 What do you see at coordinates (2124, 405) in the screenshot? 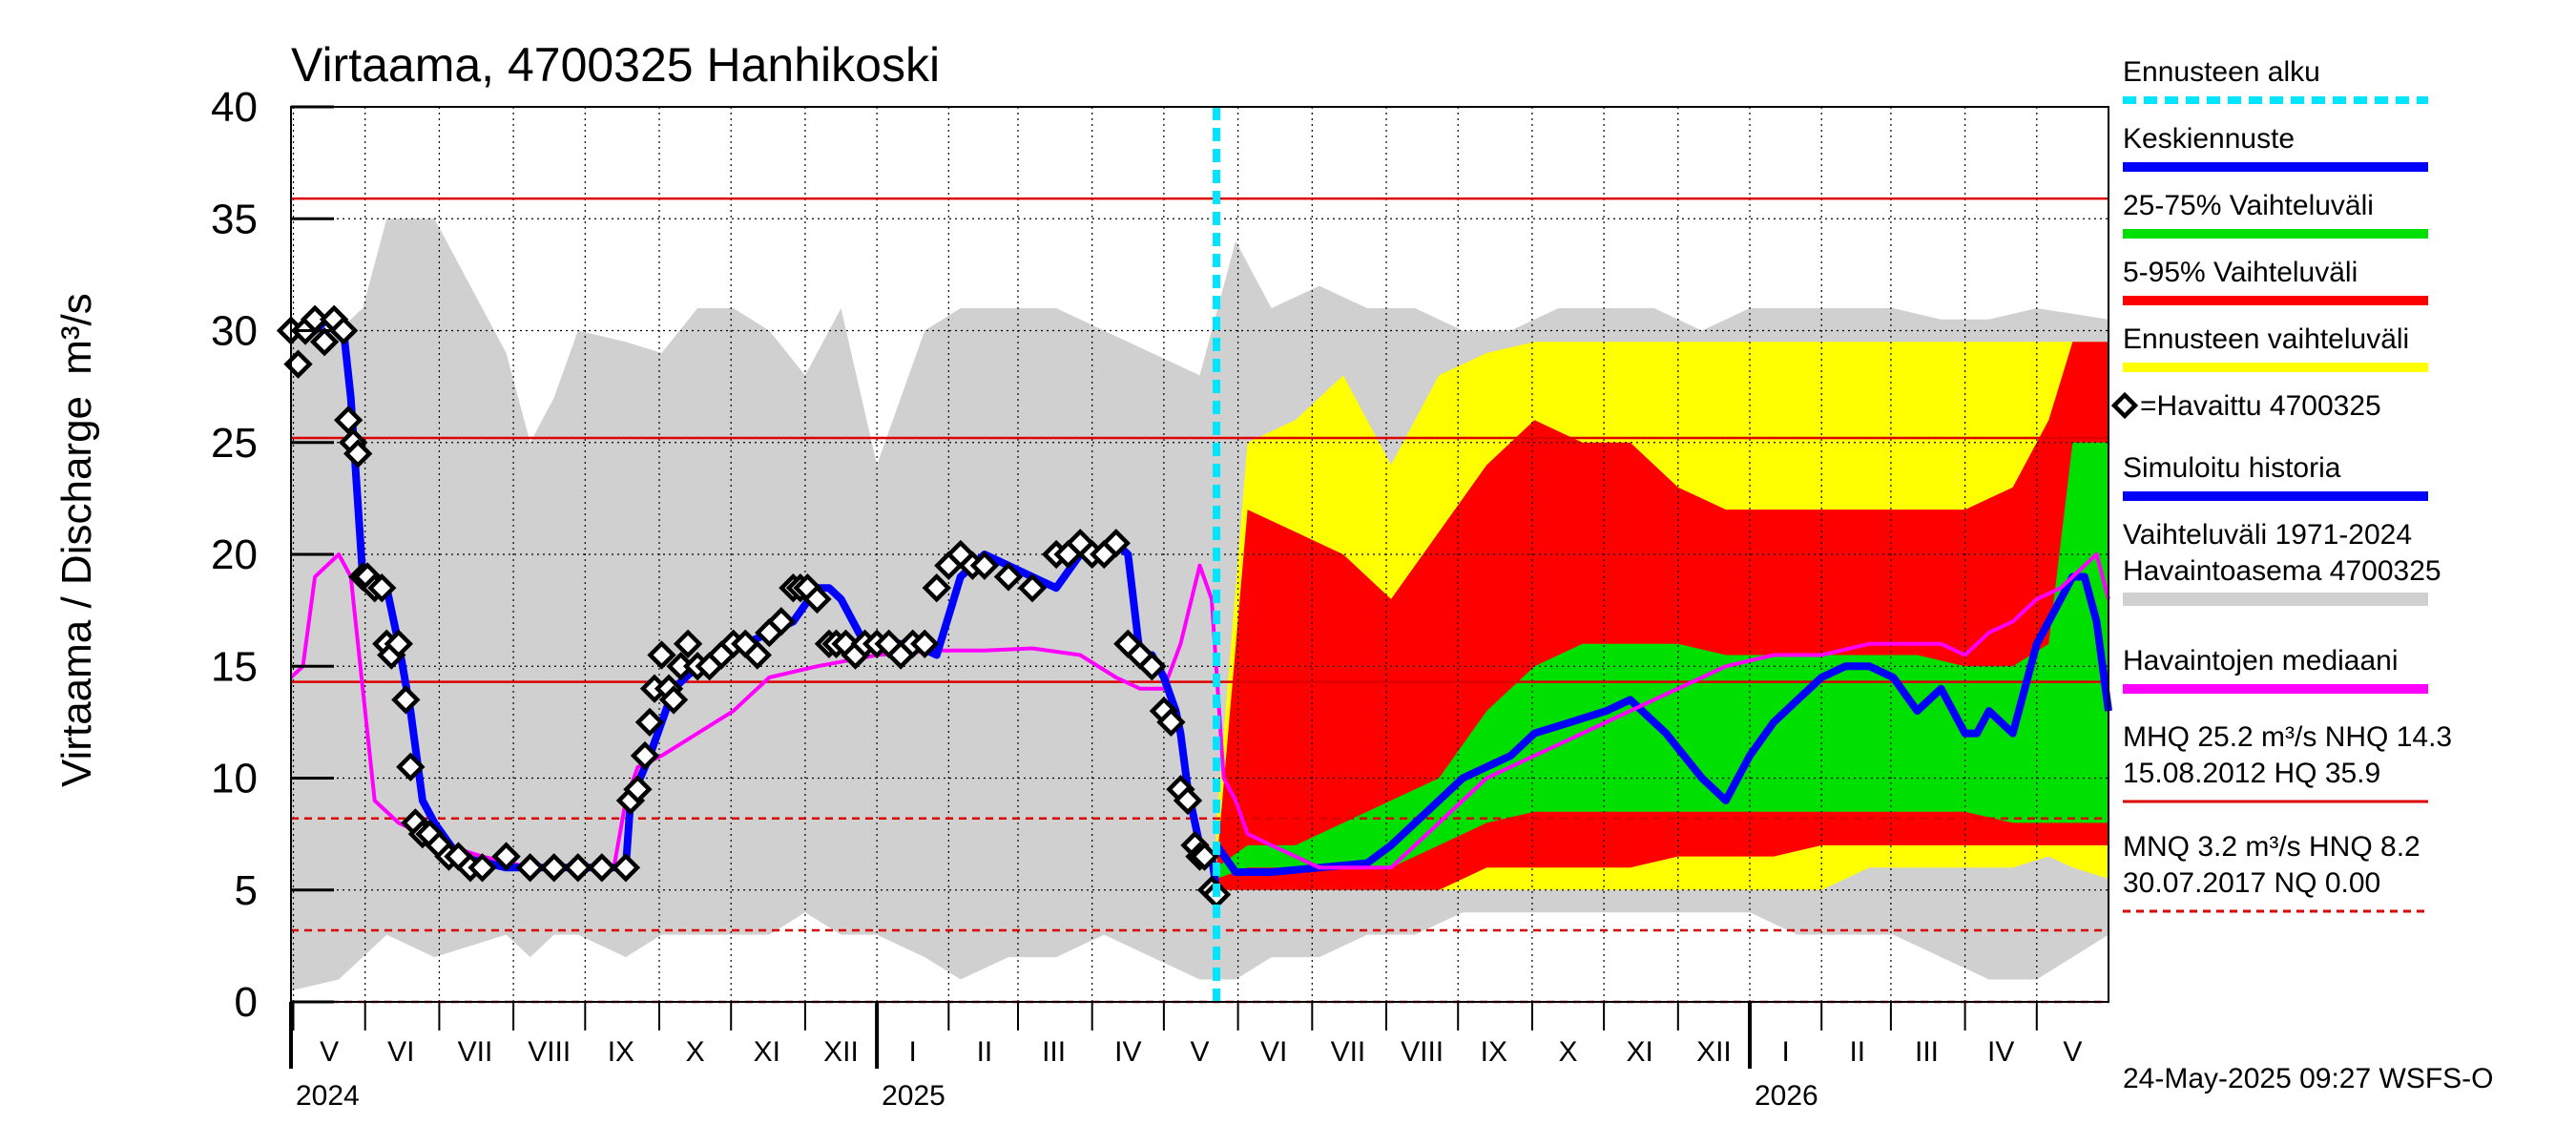
I see `legend-marker-icon` at bounding box center [2124, 405].